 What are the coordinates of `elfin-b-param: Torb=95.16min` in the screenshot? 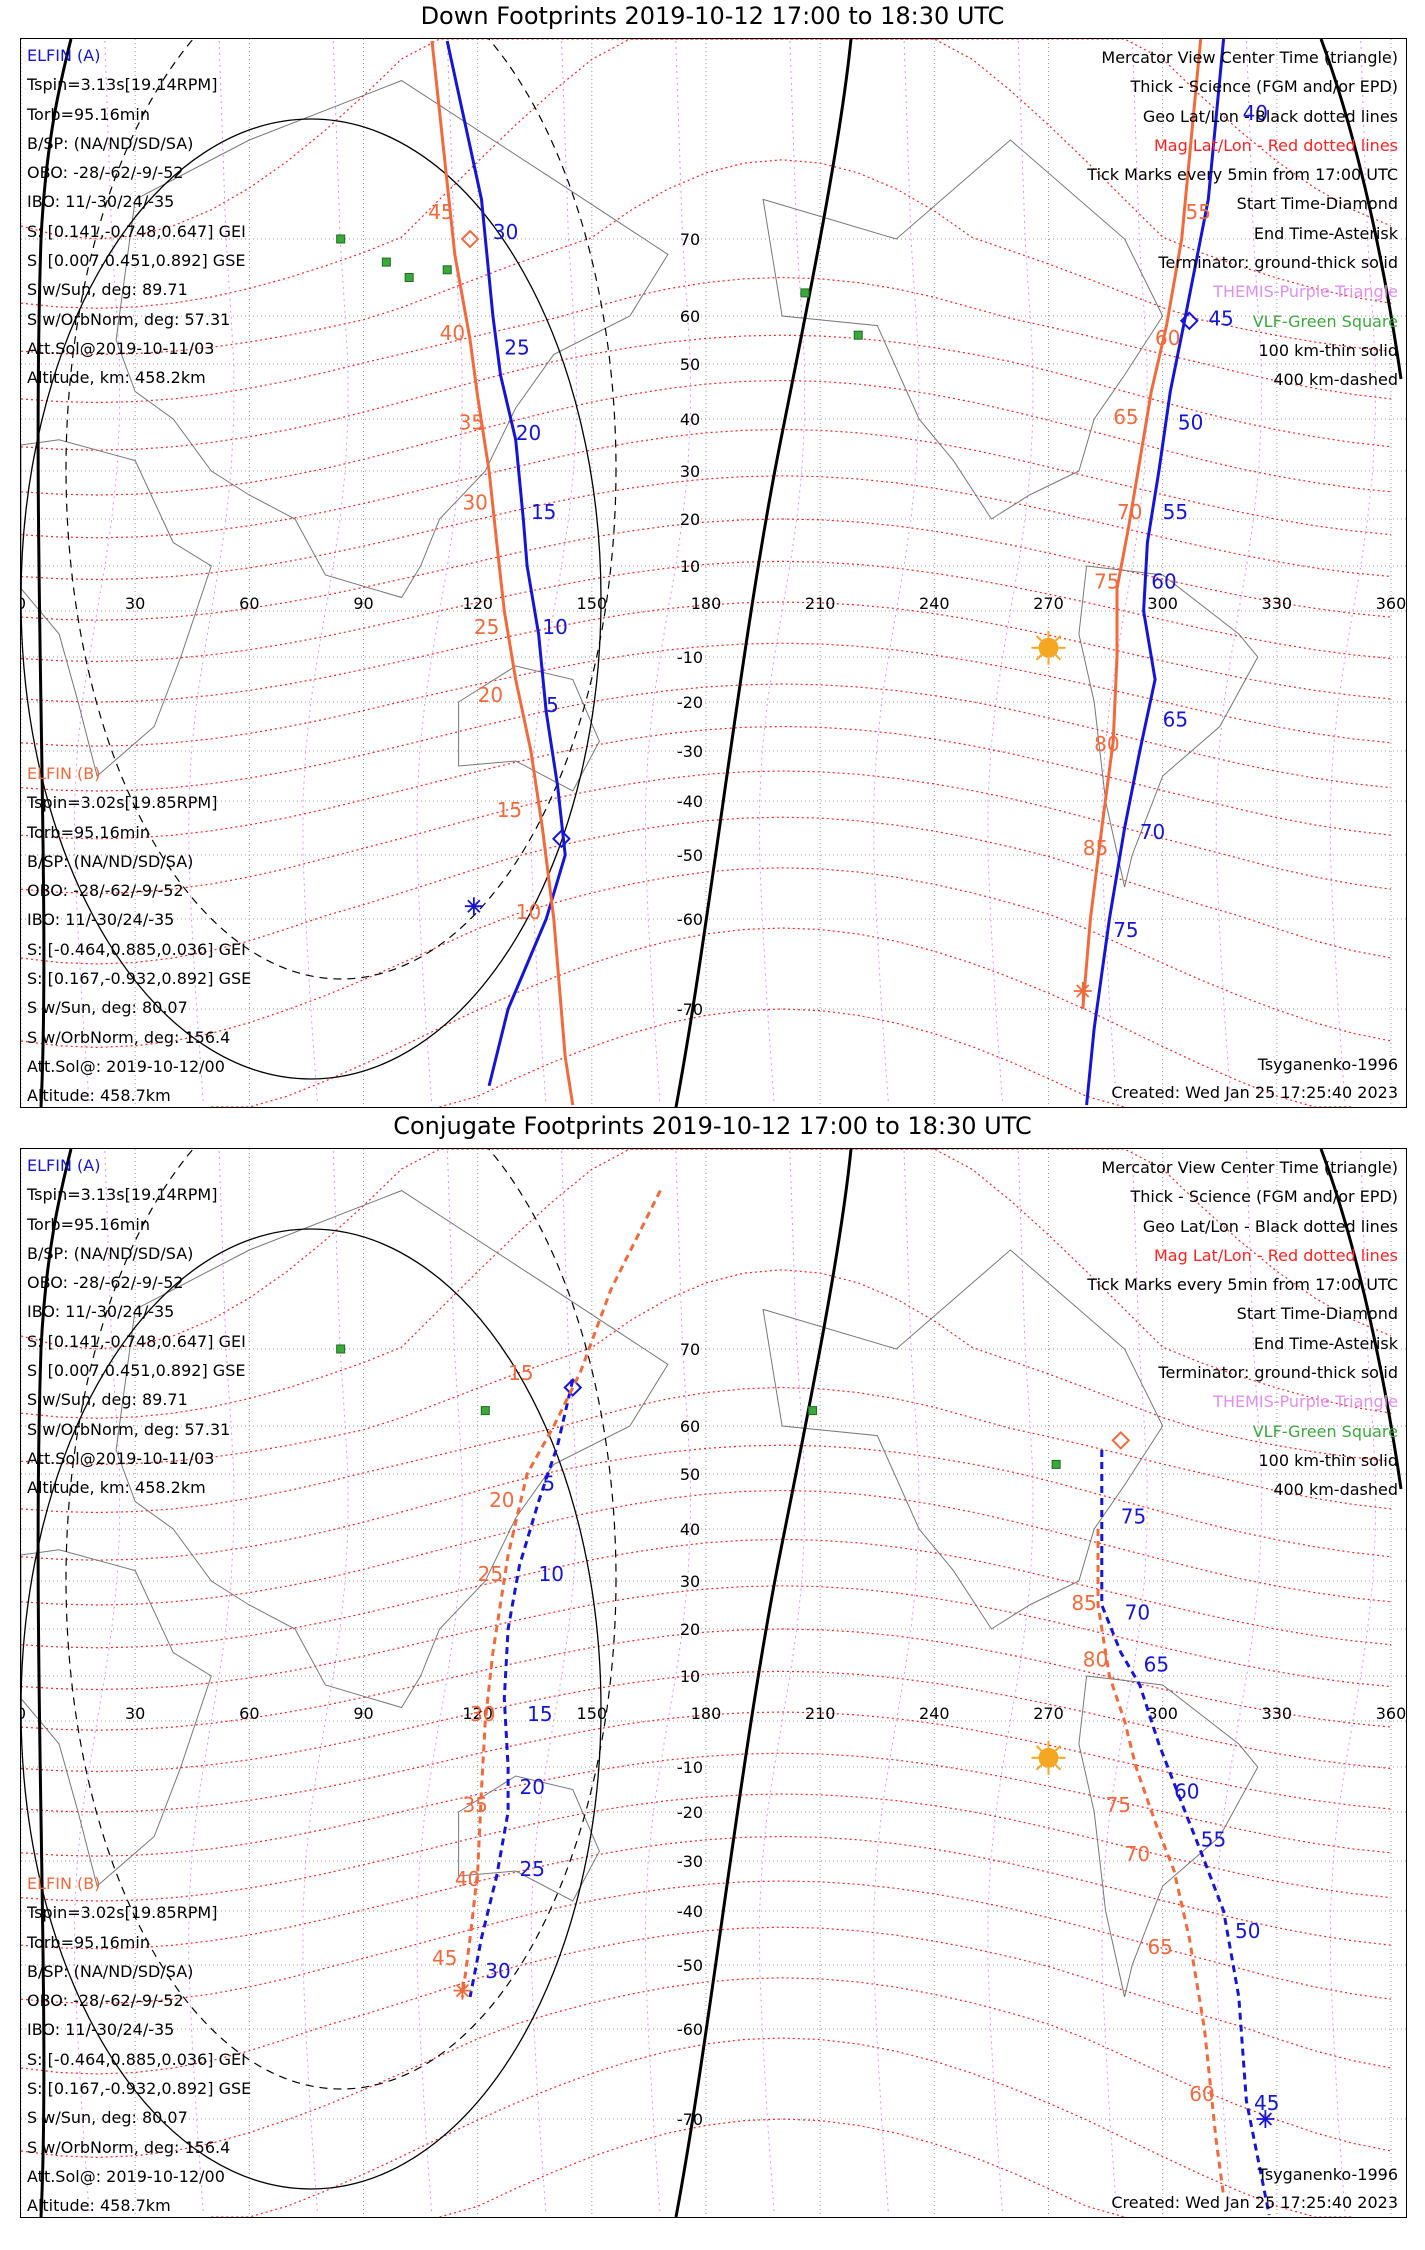 It's located at (88, 832).